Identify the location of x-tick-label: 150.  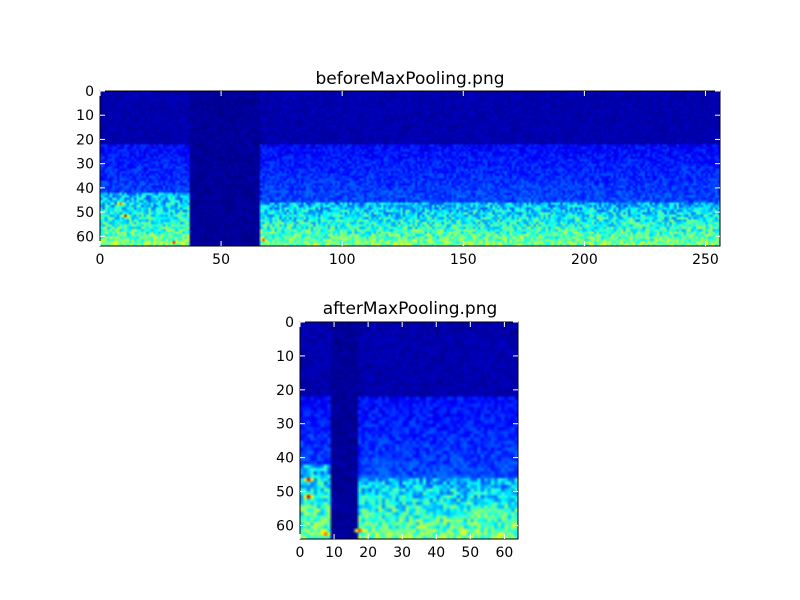
(463, 260).